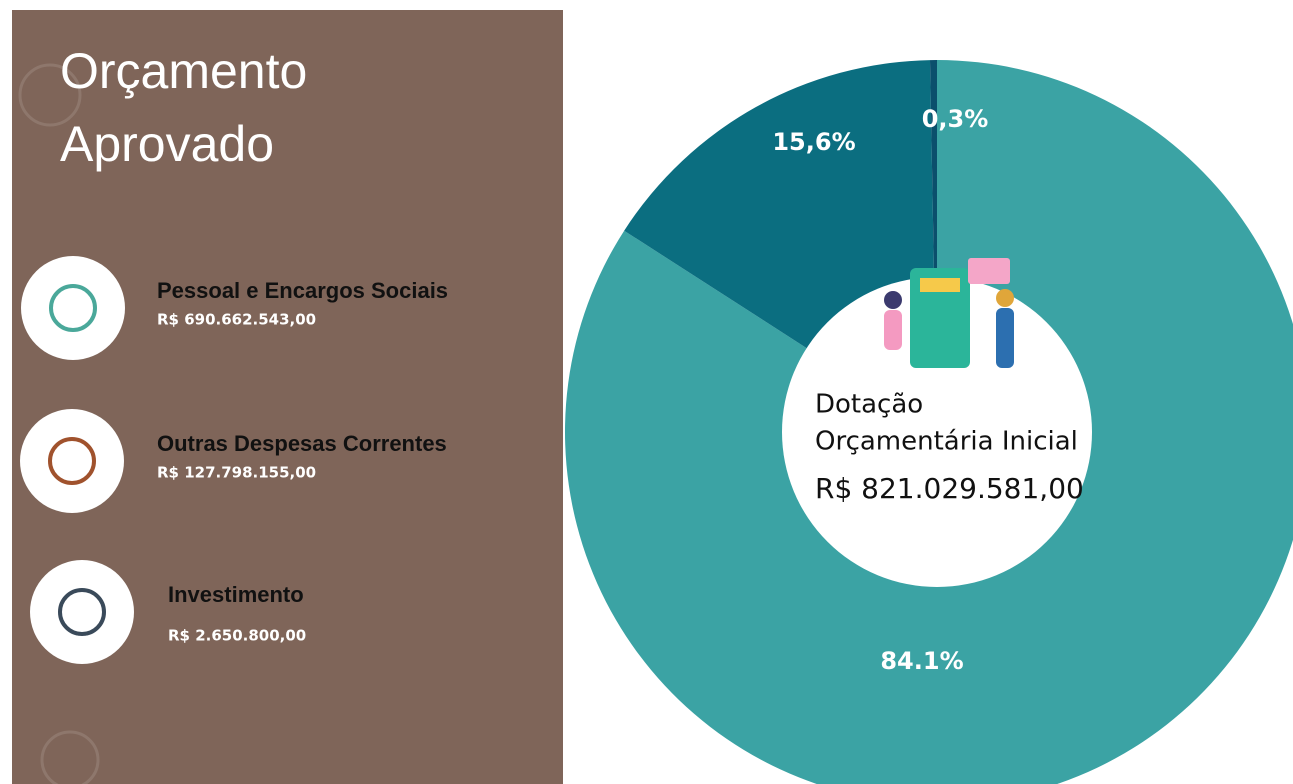 The height and width of the screenshot is (784, 1293). I want to click on center-illustration, so click(937, 422).